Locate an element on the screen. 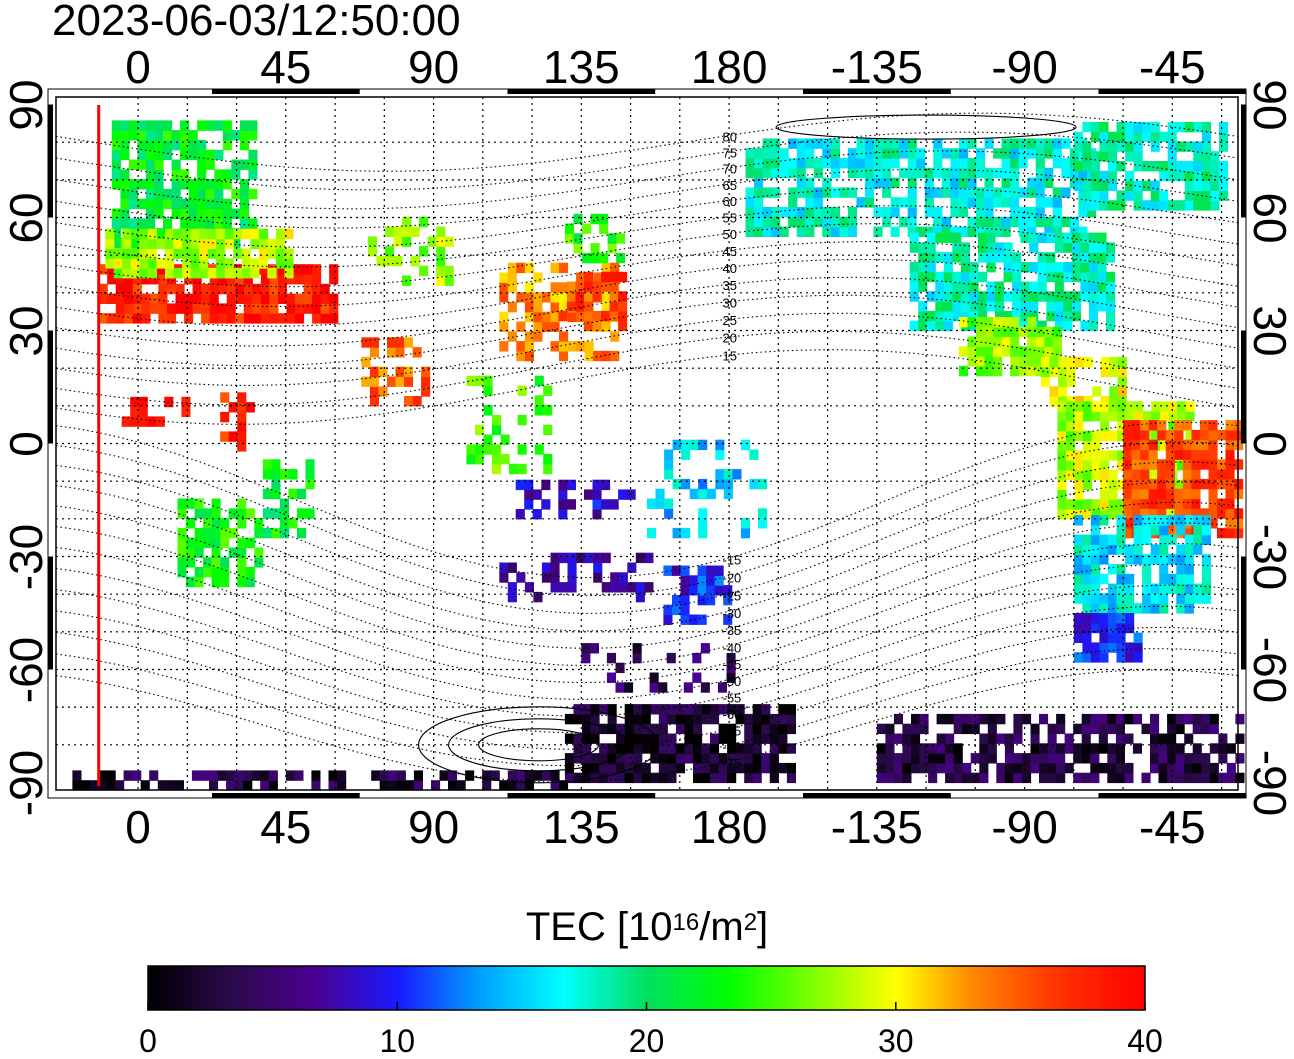 The image size is (1294, 1059). tec-region-russia-east is located at coordinates (595, 238).